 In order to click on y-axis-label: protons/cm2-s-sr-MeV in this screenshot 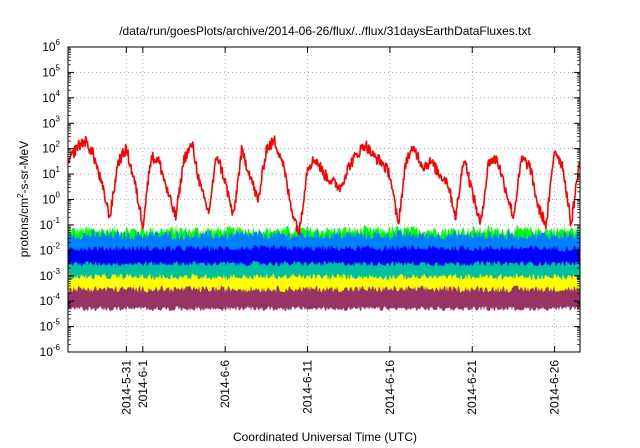, I will do `click(23, 199)`.